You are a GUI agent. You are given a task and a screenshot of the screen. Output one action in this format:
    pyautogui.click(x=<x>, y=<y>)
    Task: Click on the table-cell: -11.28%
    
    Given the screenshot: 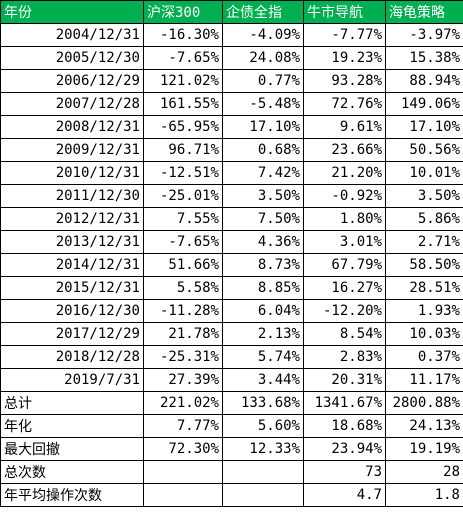 What is the action you would take?
    pyautogui.click(x=183, y=311)
    